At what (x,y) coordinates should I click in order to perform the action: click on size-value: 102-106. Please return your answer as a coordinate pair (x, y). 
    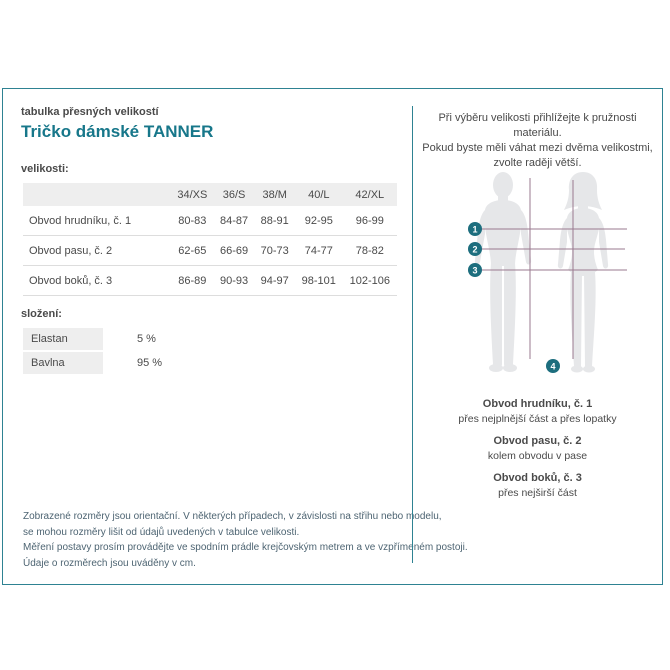
    Looking at the image, I should click on (369, 280).